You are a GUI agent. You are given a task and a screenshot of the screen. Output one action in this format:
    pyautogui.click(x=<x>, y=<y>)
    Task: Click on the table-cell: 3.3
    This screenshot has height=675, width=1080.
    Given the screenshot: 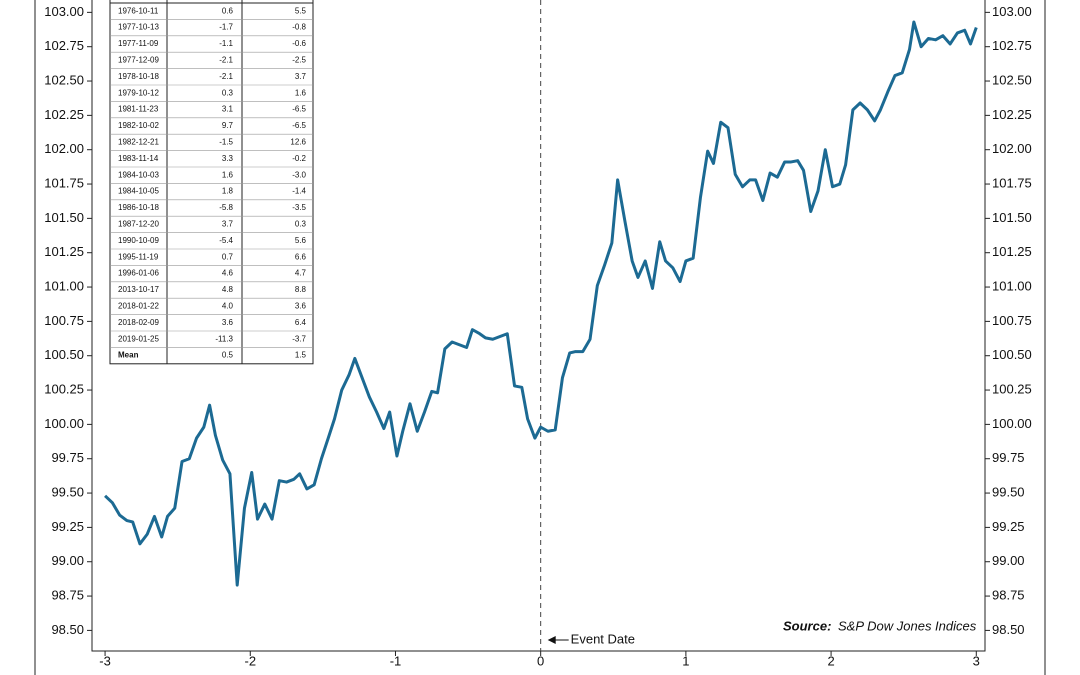 What is the action you would take?
    pyautogui.click(x=228, y=158)
    